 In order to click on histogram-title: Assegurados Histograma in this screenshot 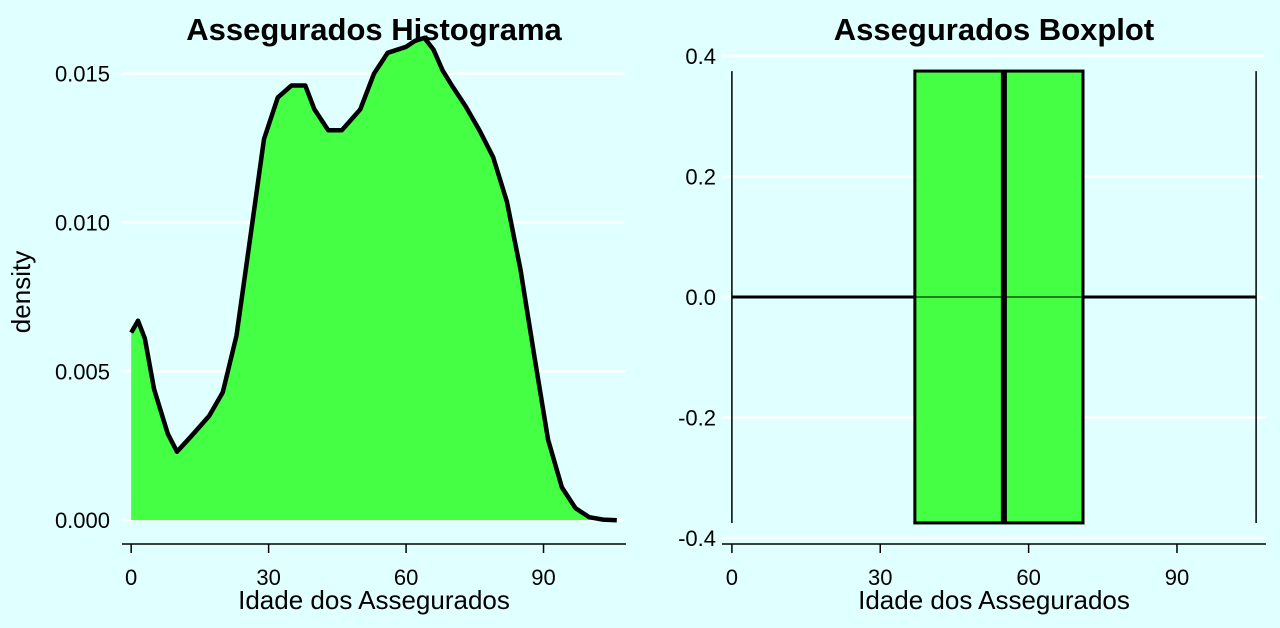, I will do `click(374, 29)`.